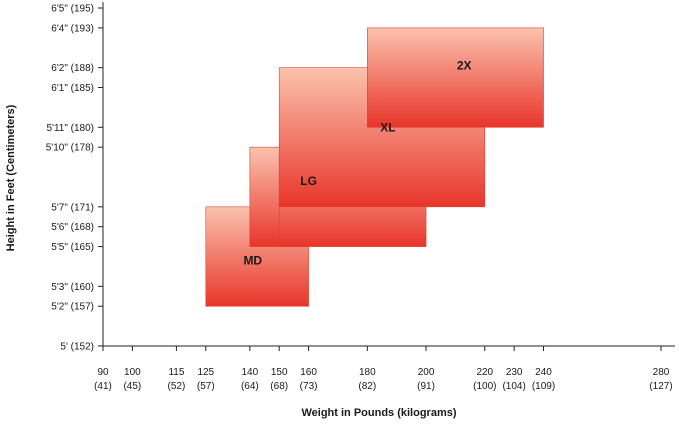 The height and width of the screenshot is (424, 679). Describe the element at coordinates (543, 386) in the screenshot. I see `x-tick-sublabel: (109)` at that location.